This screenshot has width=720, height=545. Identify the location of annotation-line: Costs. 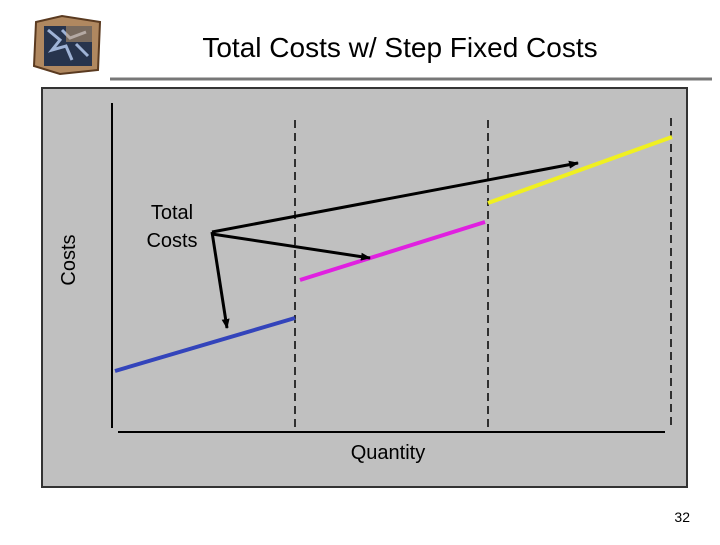
(171, 241).